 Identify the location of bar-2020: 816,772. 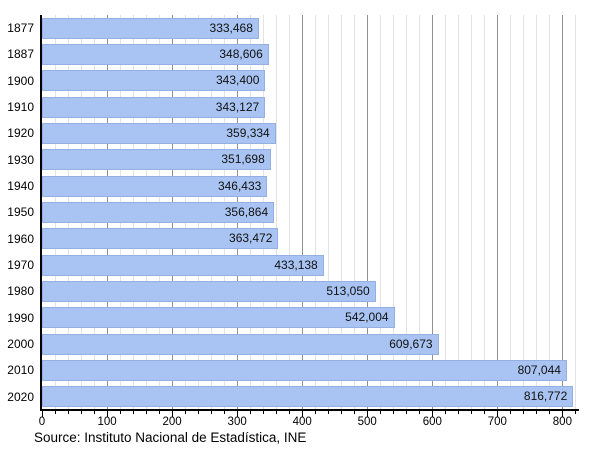
(308, 397).